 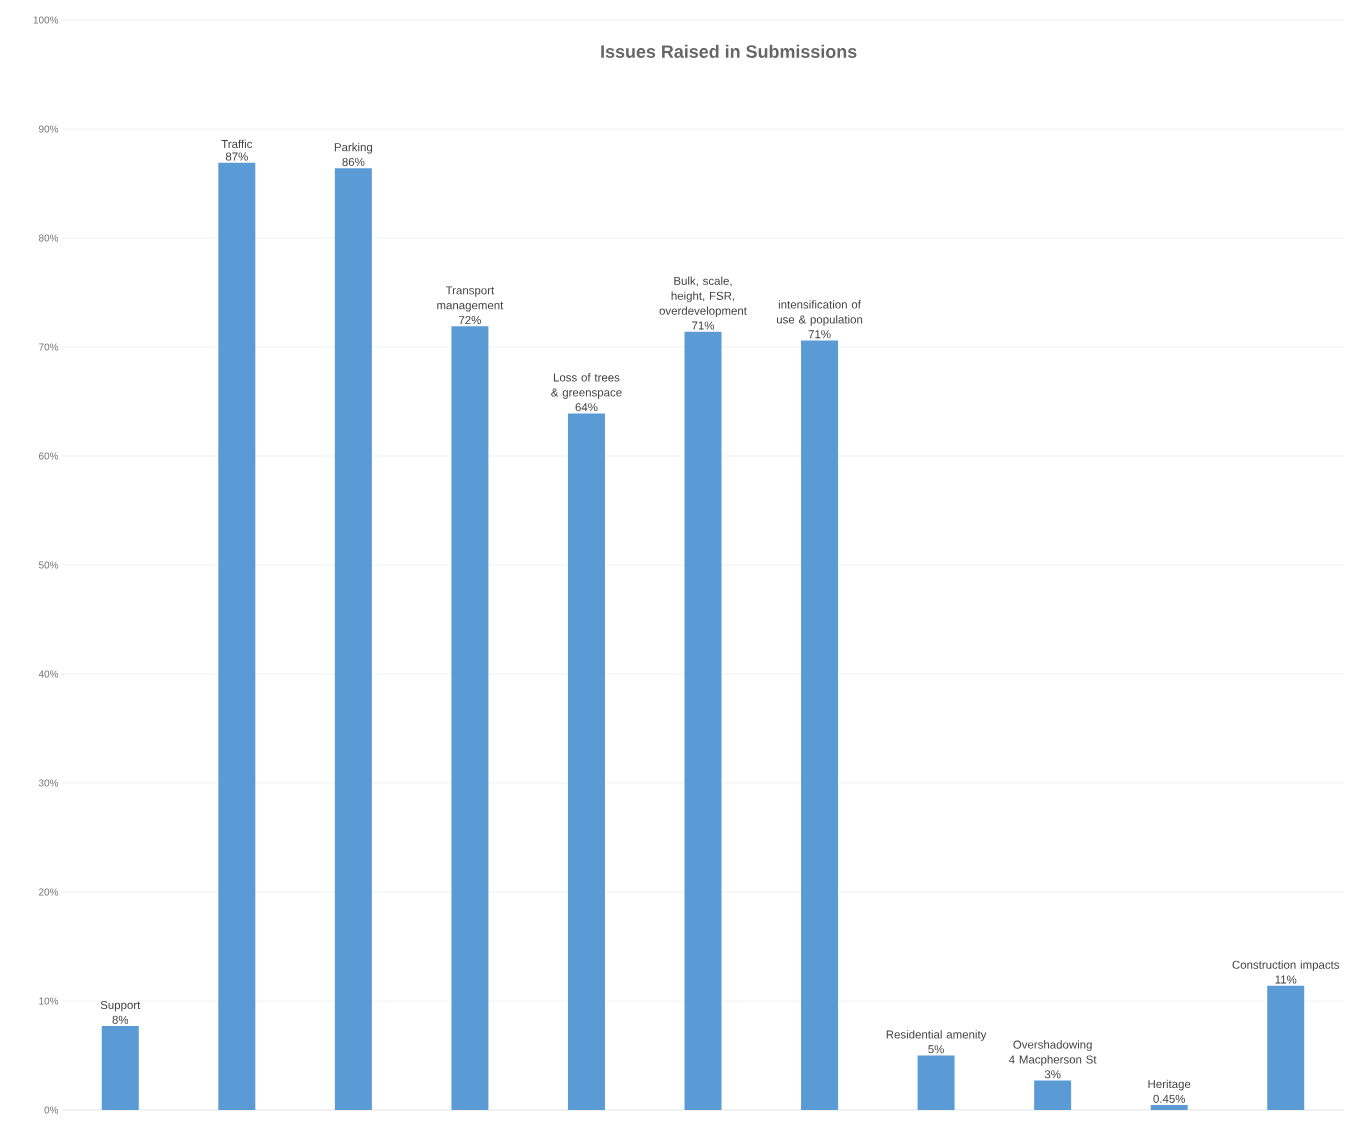 What do you see at coordinates (51, 1110) in the screenshot?
I see `y-tick-label: 0%` at bounding box center [51, 1110].